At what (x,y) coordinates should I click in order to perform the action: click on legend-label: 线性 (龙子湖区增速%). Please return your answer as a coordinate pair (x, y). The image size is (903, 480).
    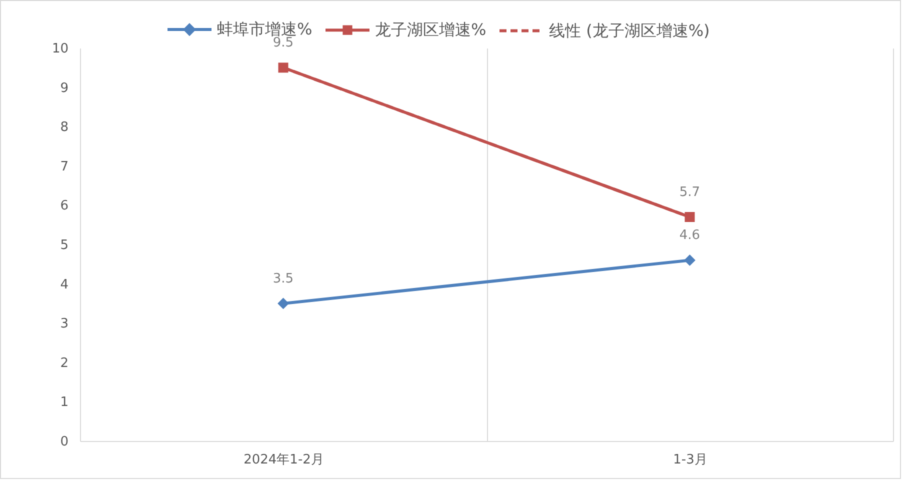
    Looking at the image, I should click on (629, 30).